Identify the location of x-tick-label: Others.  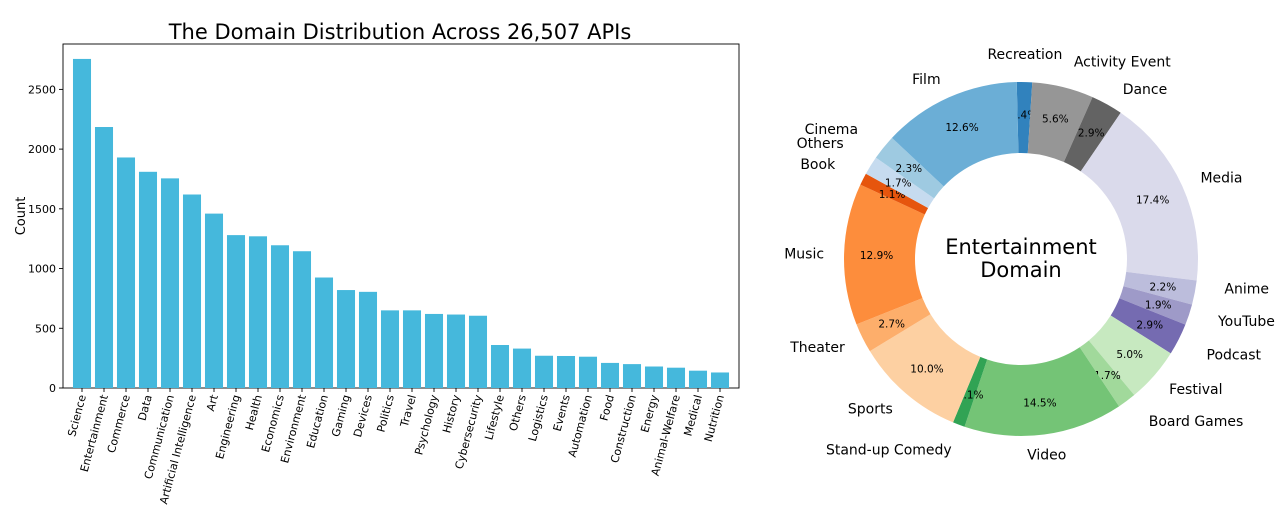
(518, 412).